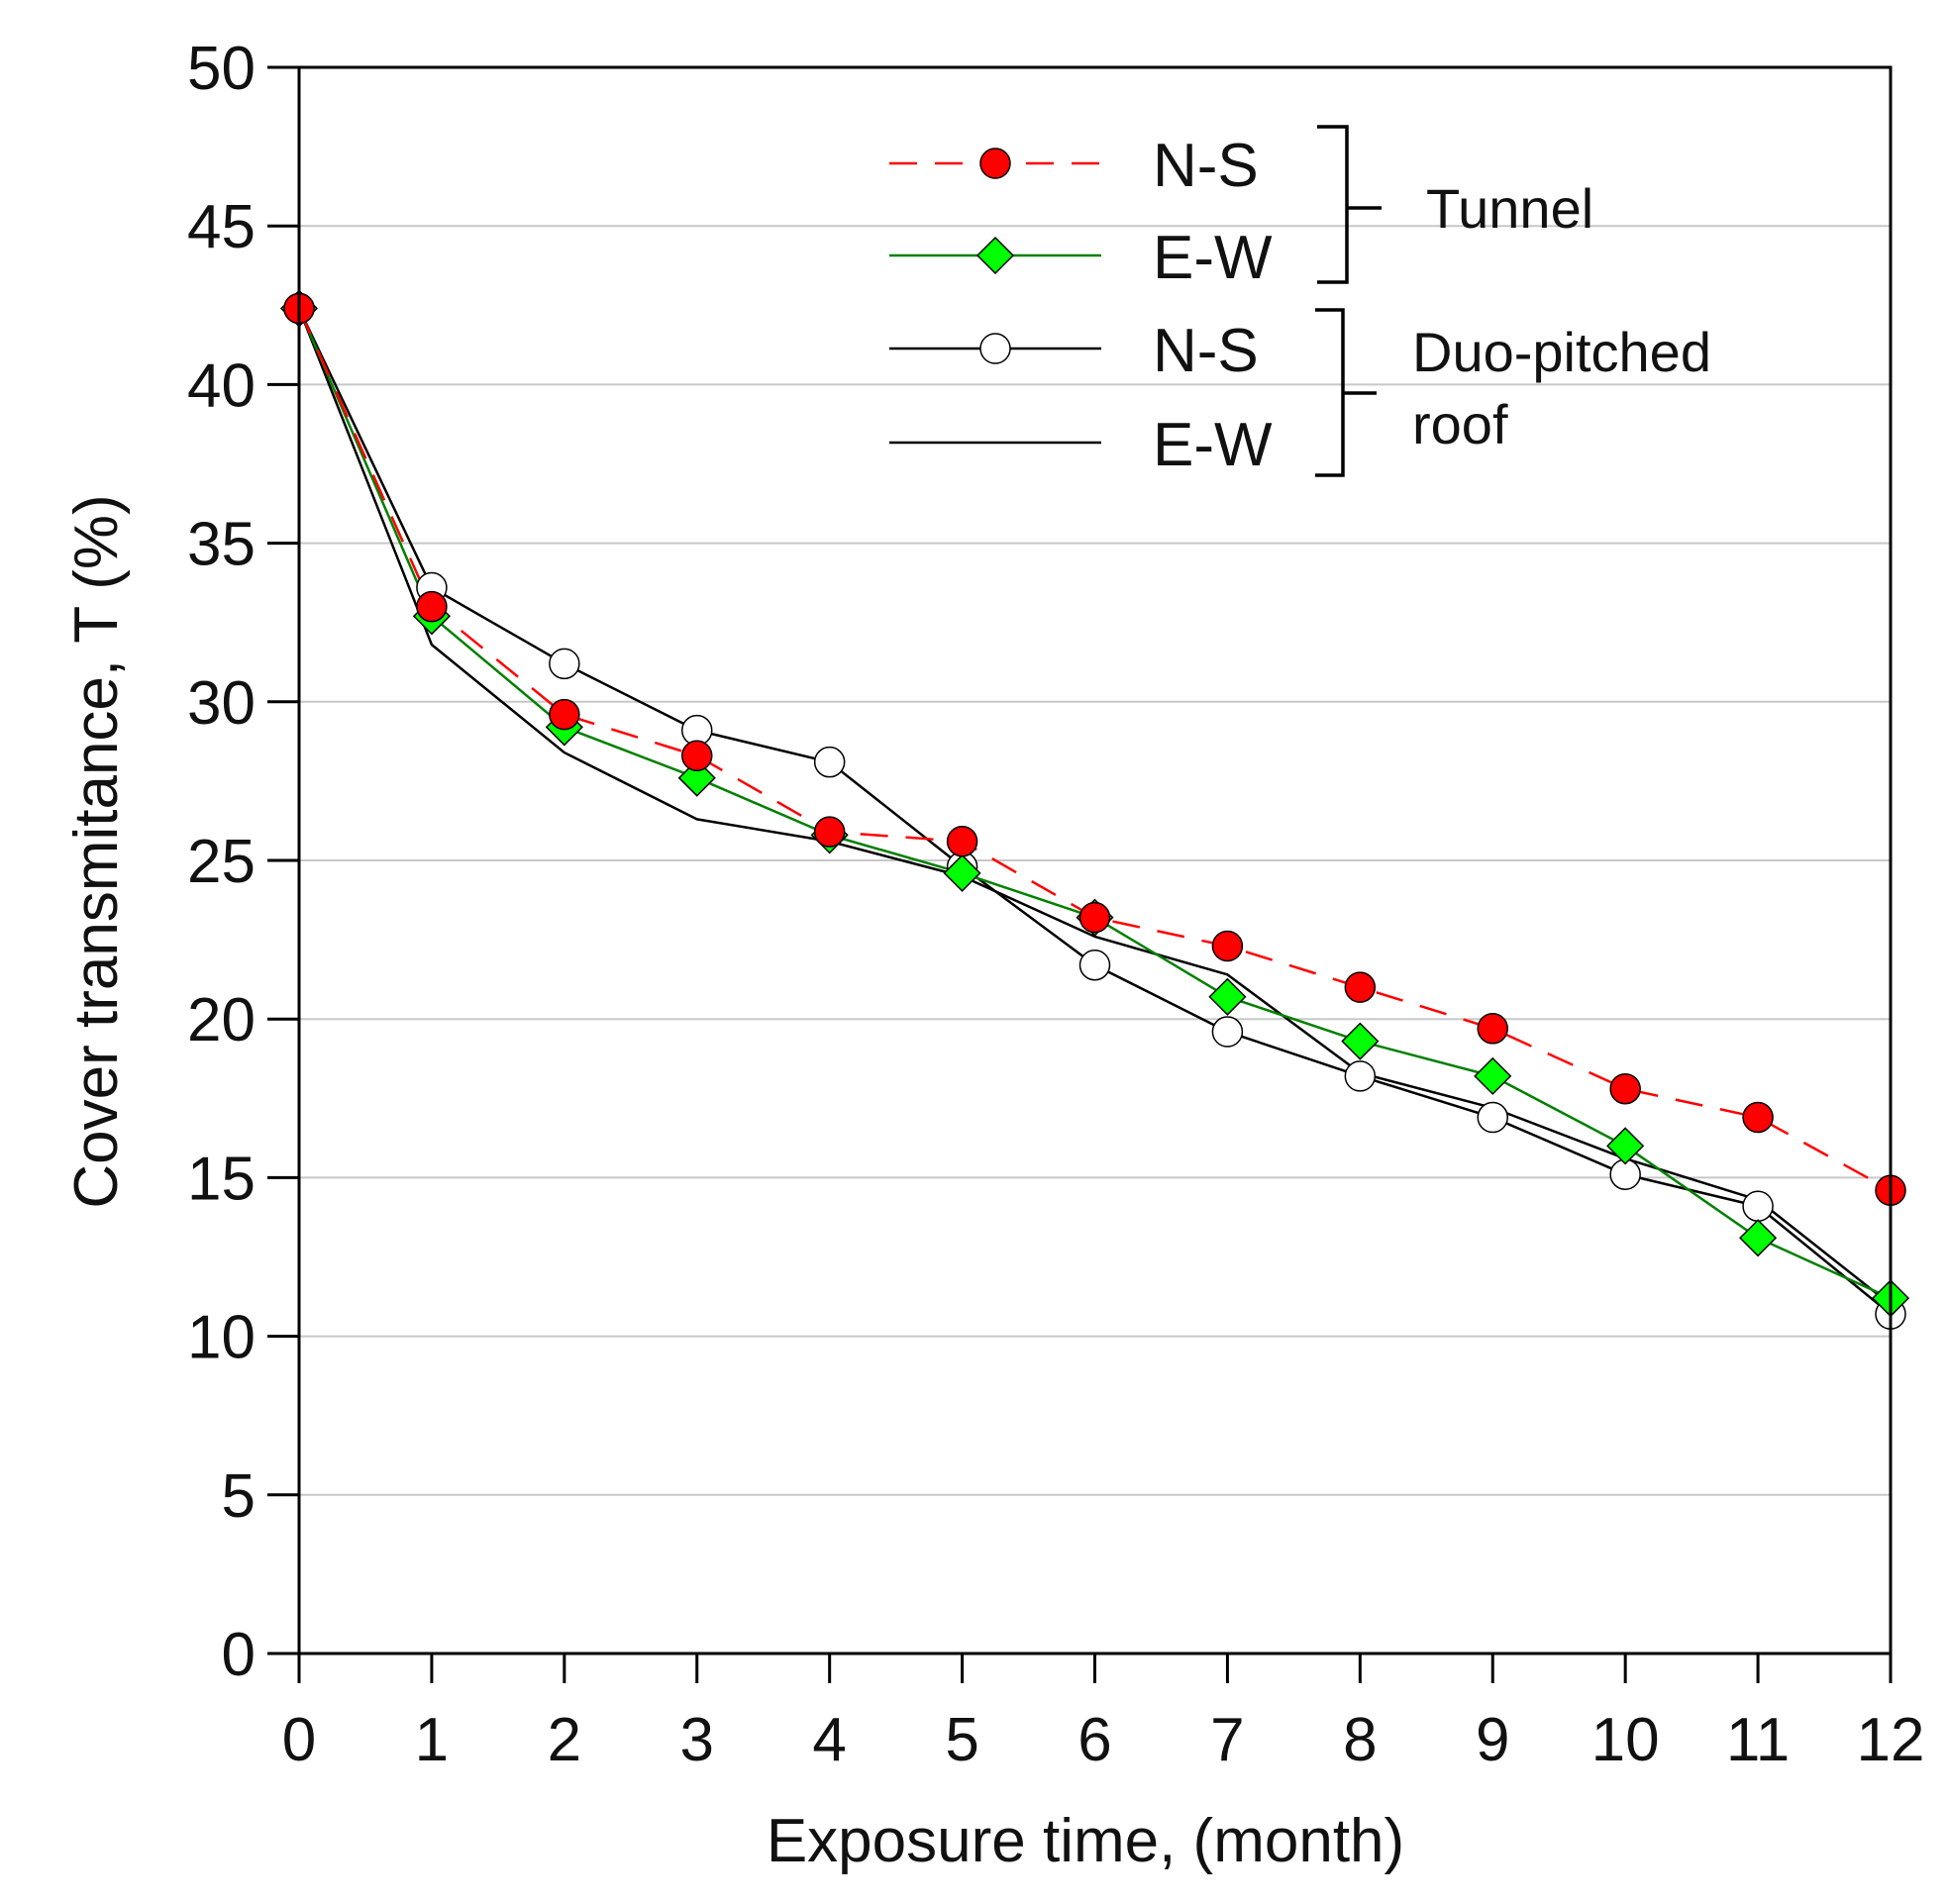 This screenshot has height=1904, width=1948. Describe the element at coordinates (221, 385) in the screenshot. I see `y-tick-label: 40` at that location.